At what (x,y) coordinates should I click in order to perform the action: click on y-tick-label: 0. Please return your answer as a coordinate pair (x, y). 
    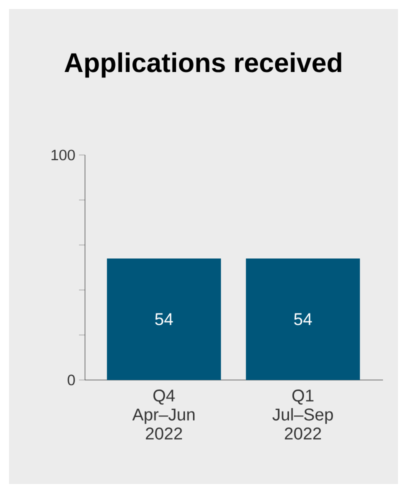
    Looking at the image, I should click on (71, 380).